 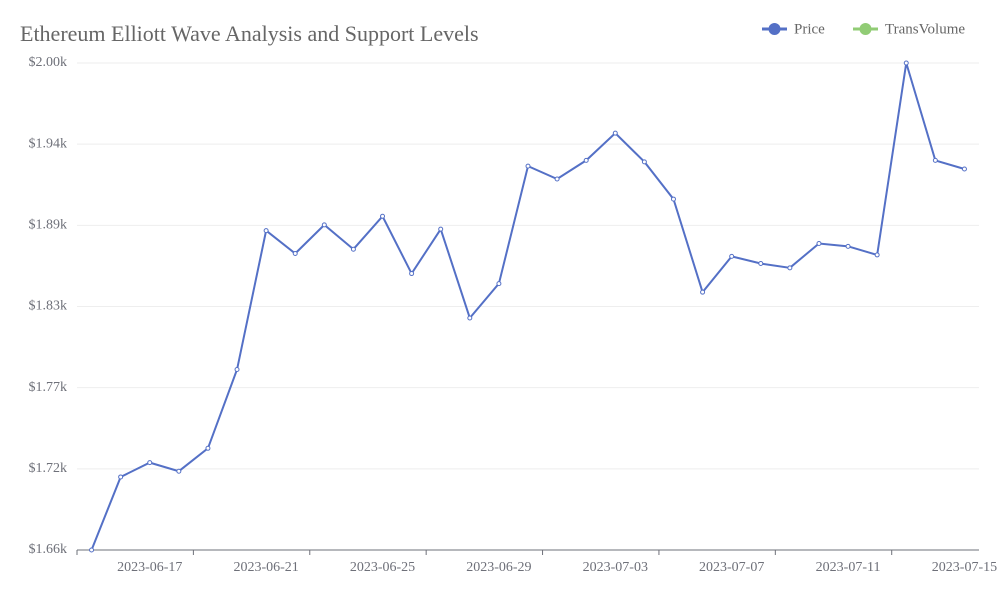 What do you see at coordinates (615, 567) in the screenshot?
I see `x-tick-label: 2023-07-03` at bounding box center [615, 567].